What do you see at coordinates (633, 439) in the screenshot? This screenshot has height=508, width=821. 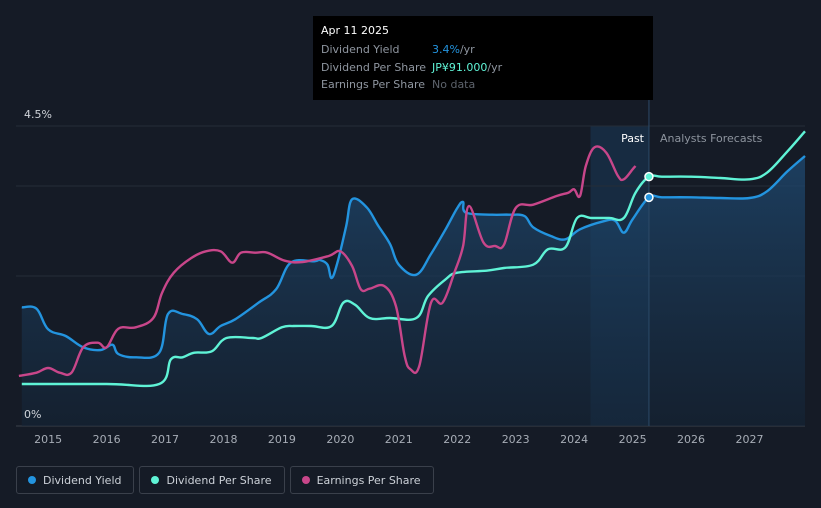 I see `x-tick-label: 2025` at bounding box center [633, 439].